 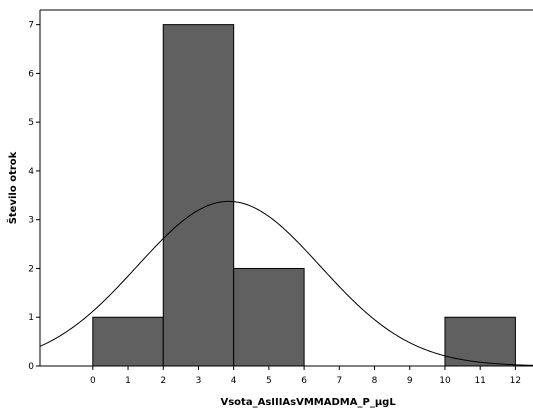 I want to click on y-tick-label: 3, so click(x=31, y=221).